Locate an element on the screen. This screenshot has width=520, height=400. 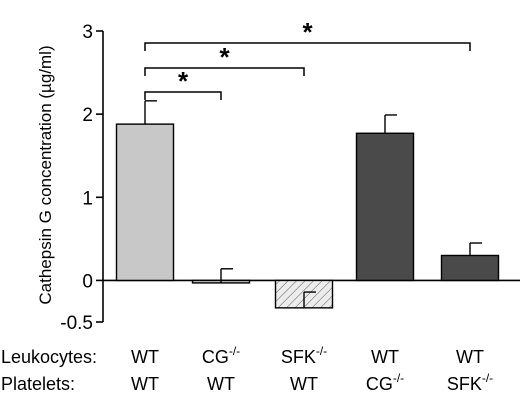
y-tick-label: 0 is located at coordinates (87, 281).